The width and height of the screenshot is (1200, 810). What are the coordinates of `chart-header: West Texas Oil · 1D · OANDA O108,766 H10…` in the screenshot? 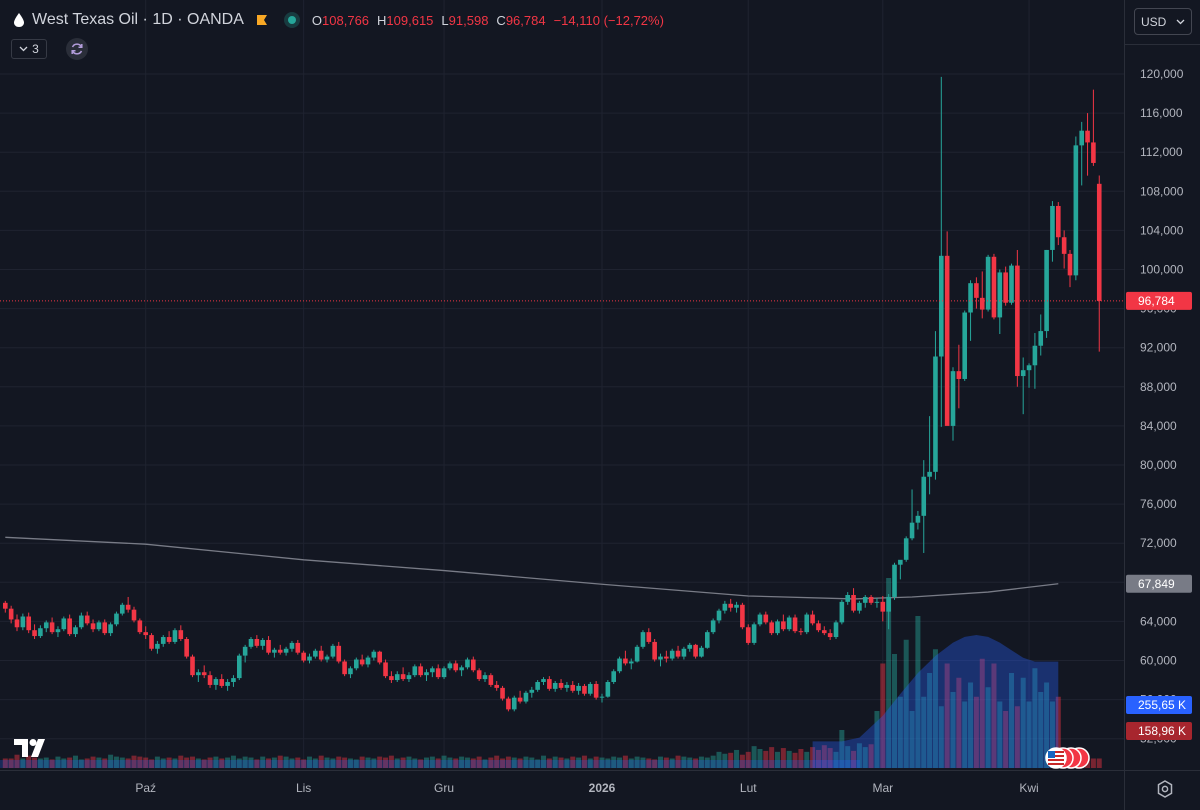 It's located at (338, 20).